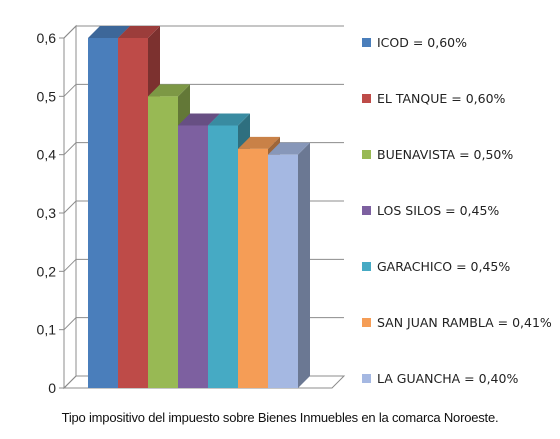  What do you see at coordinates (438, 210) in the screenshot?
I see `legend-label: LOS SILOS = 0,45%` at bounding box center [438, 210].